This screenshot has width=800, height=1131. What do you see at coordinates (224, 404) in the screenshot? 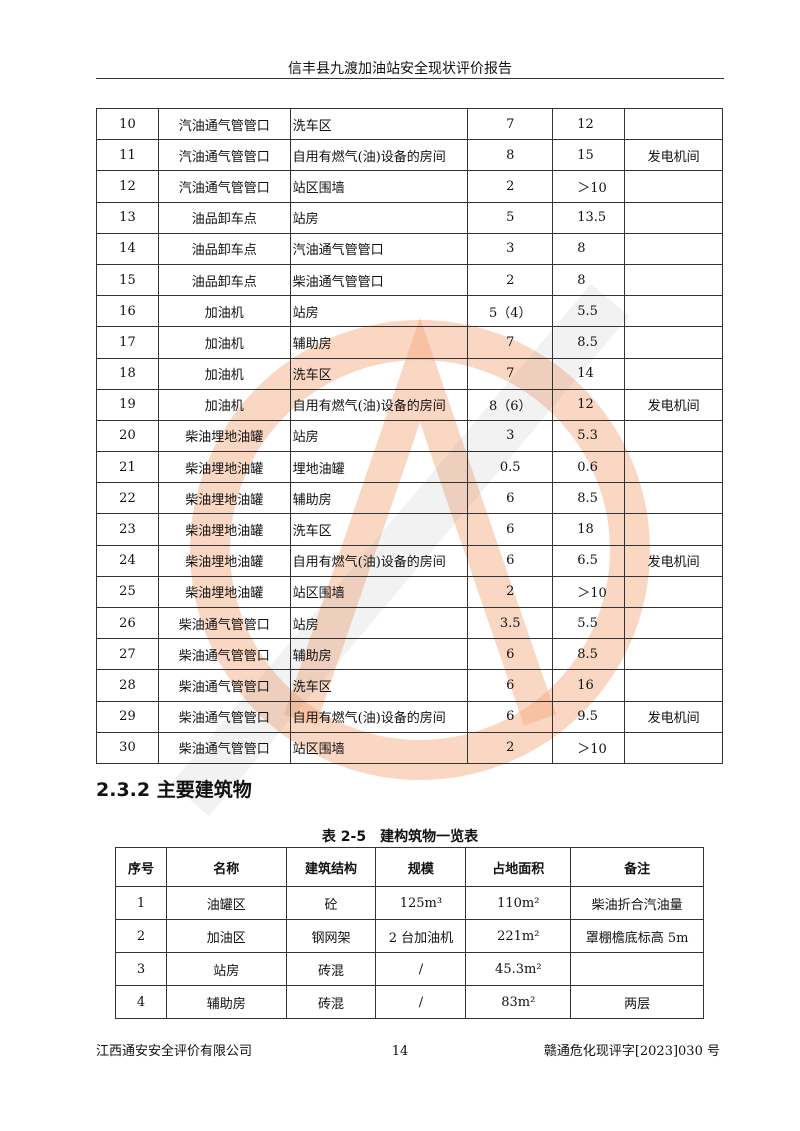
I see `table-cell: 加油机` at bounding box center [224, 404].